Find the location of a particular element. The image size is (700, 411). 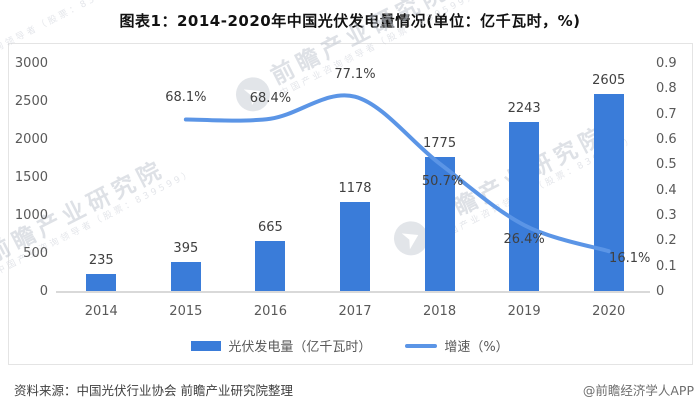

bar-series-swatch is located at coordinates (206, 345).